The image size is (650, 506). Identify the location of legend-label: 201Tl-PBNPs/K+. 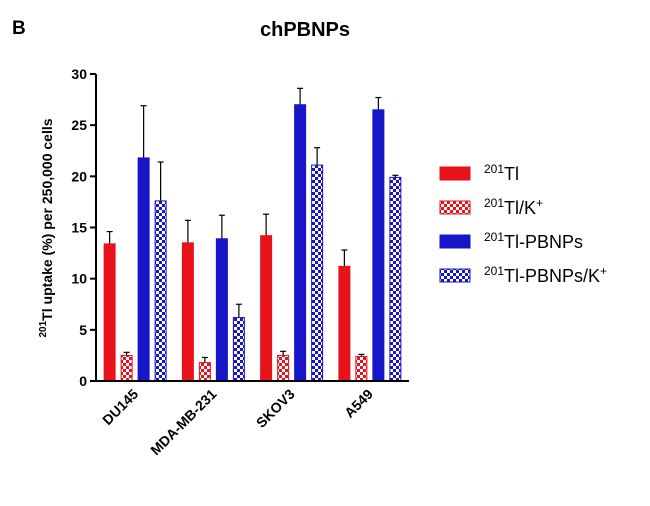
(545, 275).